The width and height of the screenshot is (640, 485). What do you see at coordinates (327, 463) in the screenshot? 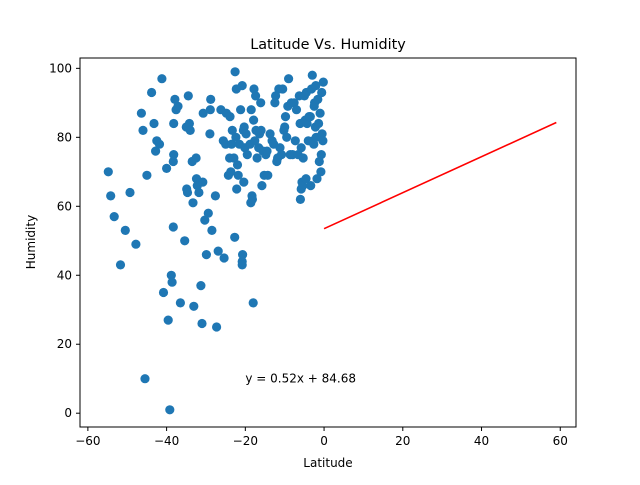
I see `x-axis-label: Latitude` at bounding box center [327, 463].